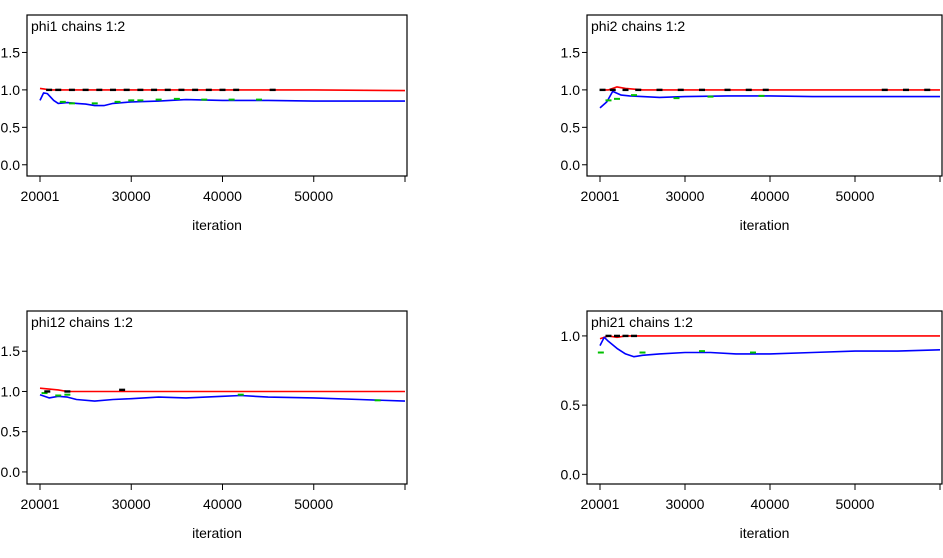  Describe the element at coordinates (78, 26) in the screenshot. I see `panel-title: phi1 chains 1:2` at that location.